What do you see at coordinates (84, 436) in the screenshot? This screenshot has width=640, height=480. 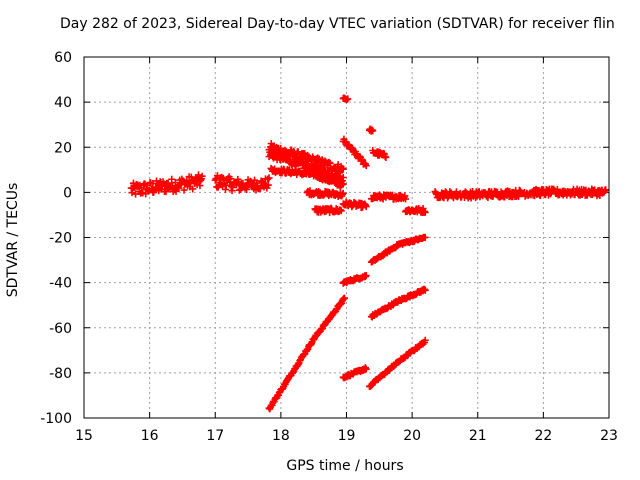 I see `x-tick-label: 15` at bounding box center [84, 436].